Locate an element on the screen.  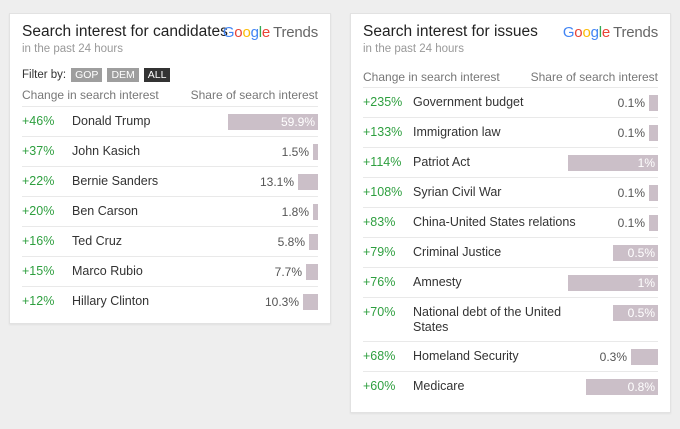
issues-header: Search interest for issues Google Trends is located at coordinates (510, 33).